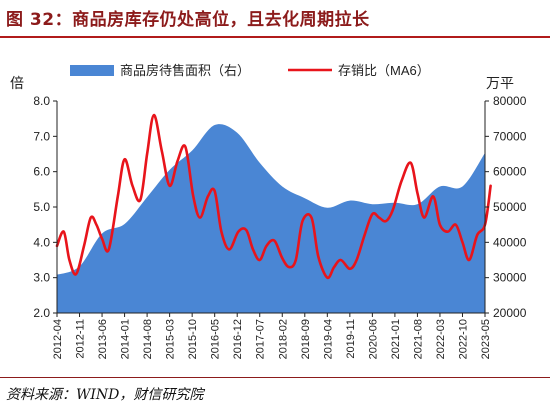 The image size is (550, 413). I want to click on left-tick-label: 3.0, so click(41, 278).